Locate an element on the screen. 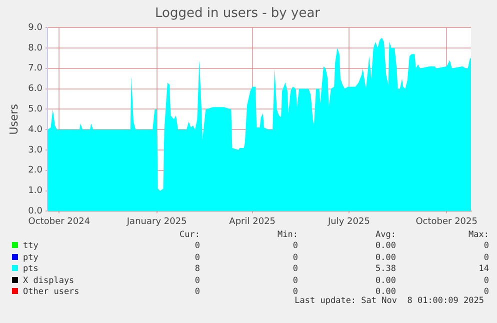  legend-label: X displays is located at coordinates (49, 280).